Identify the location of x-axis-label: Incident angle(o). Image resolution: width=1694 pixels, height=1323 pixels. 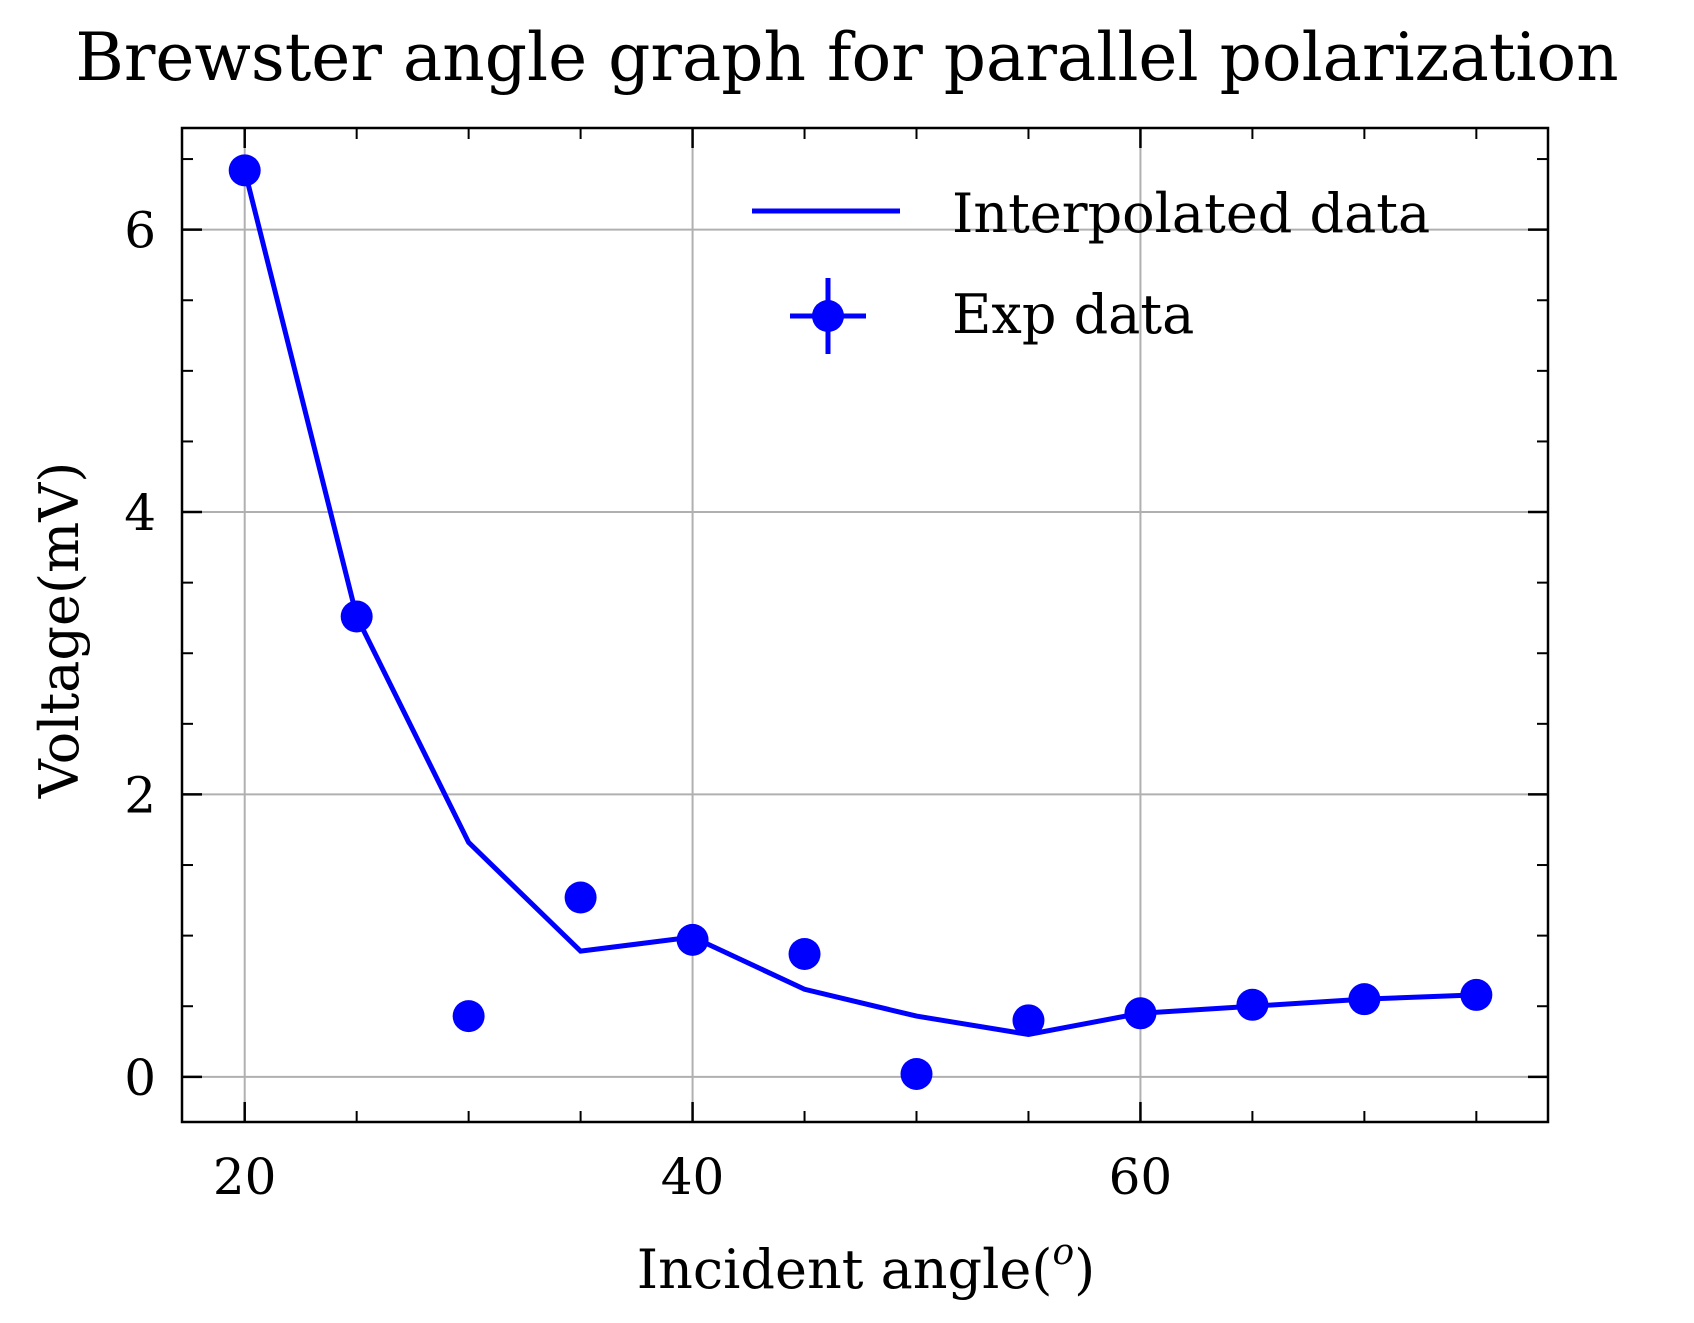
(866, 1266).